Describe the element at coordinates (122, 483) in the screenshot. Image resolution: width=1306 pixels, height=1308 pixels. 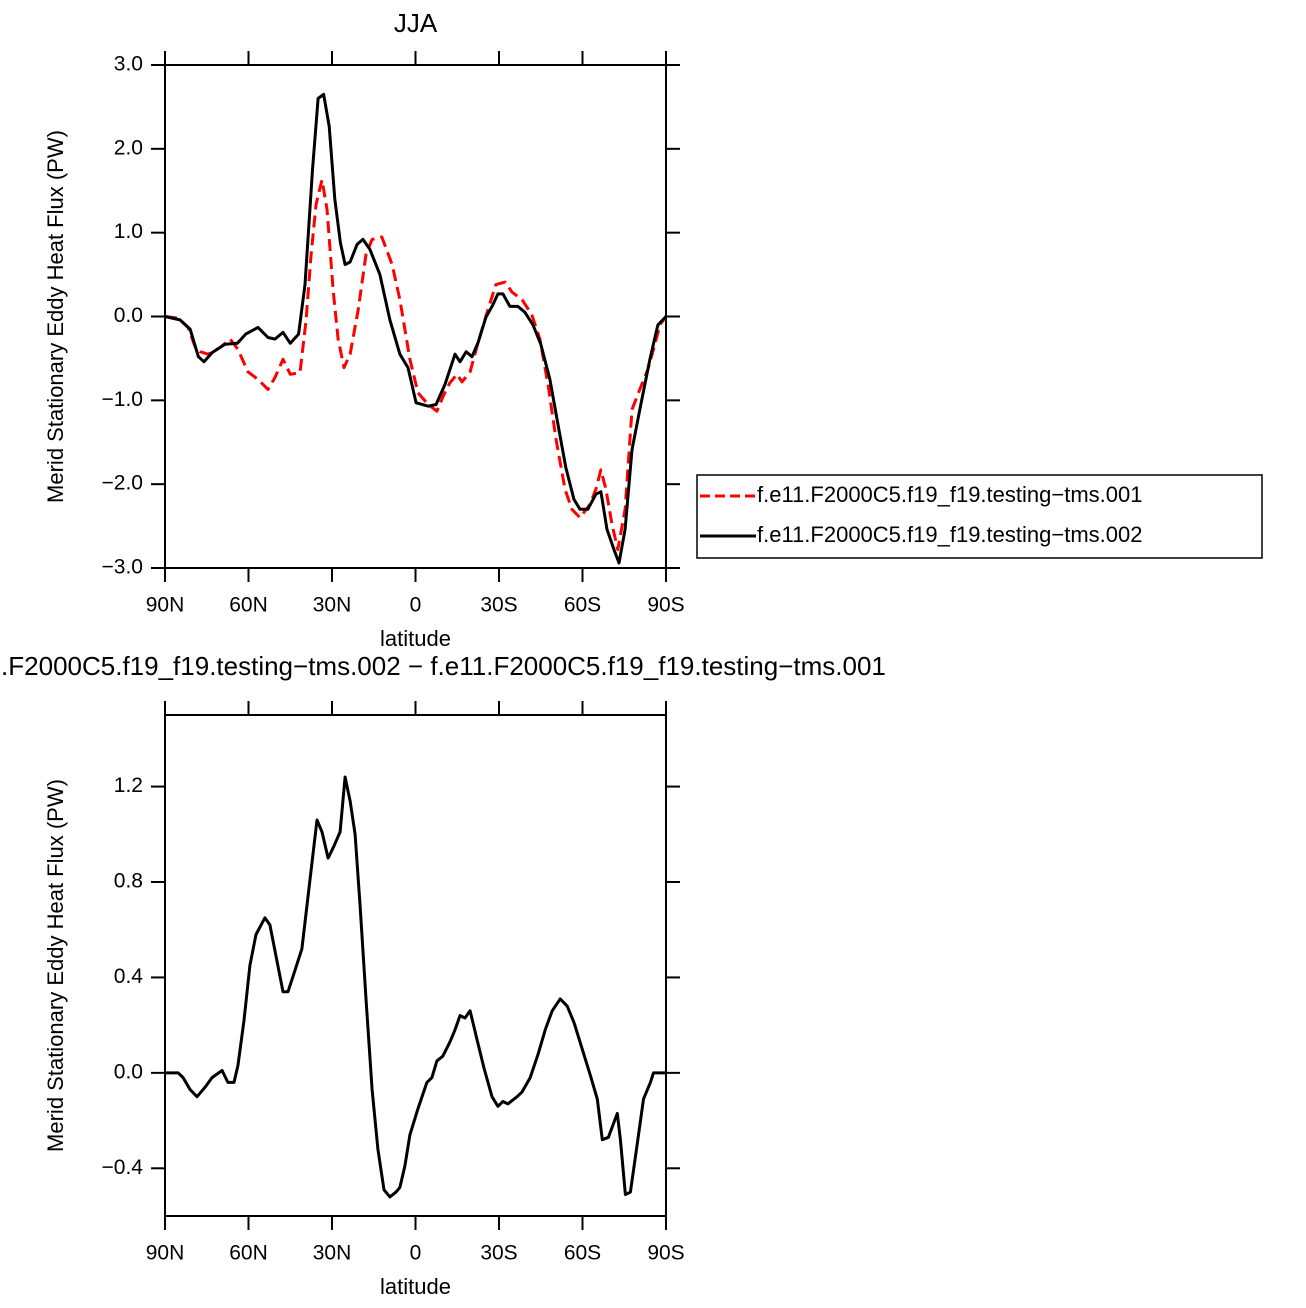
I see `y-tick-label: −2.0` at that location.